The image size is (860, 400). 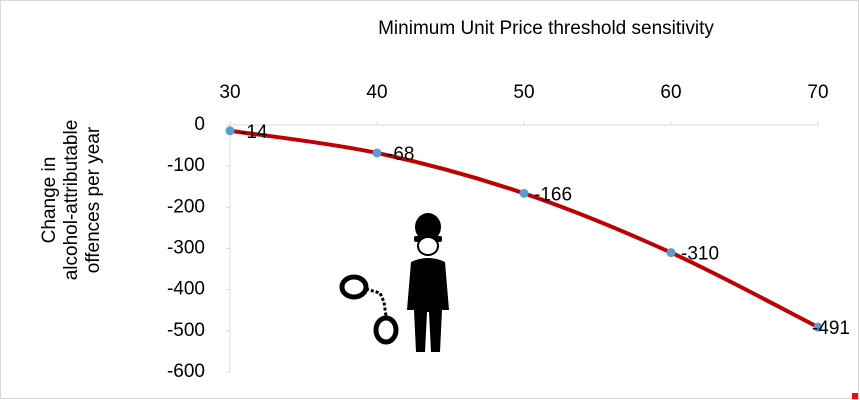 I want to click on y-axis-title-line: Change in, so click(x=49, y=200).